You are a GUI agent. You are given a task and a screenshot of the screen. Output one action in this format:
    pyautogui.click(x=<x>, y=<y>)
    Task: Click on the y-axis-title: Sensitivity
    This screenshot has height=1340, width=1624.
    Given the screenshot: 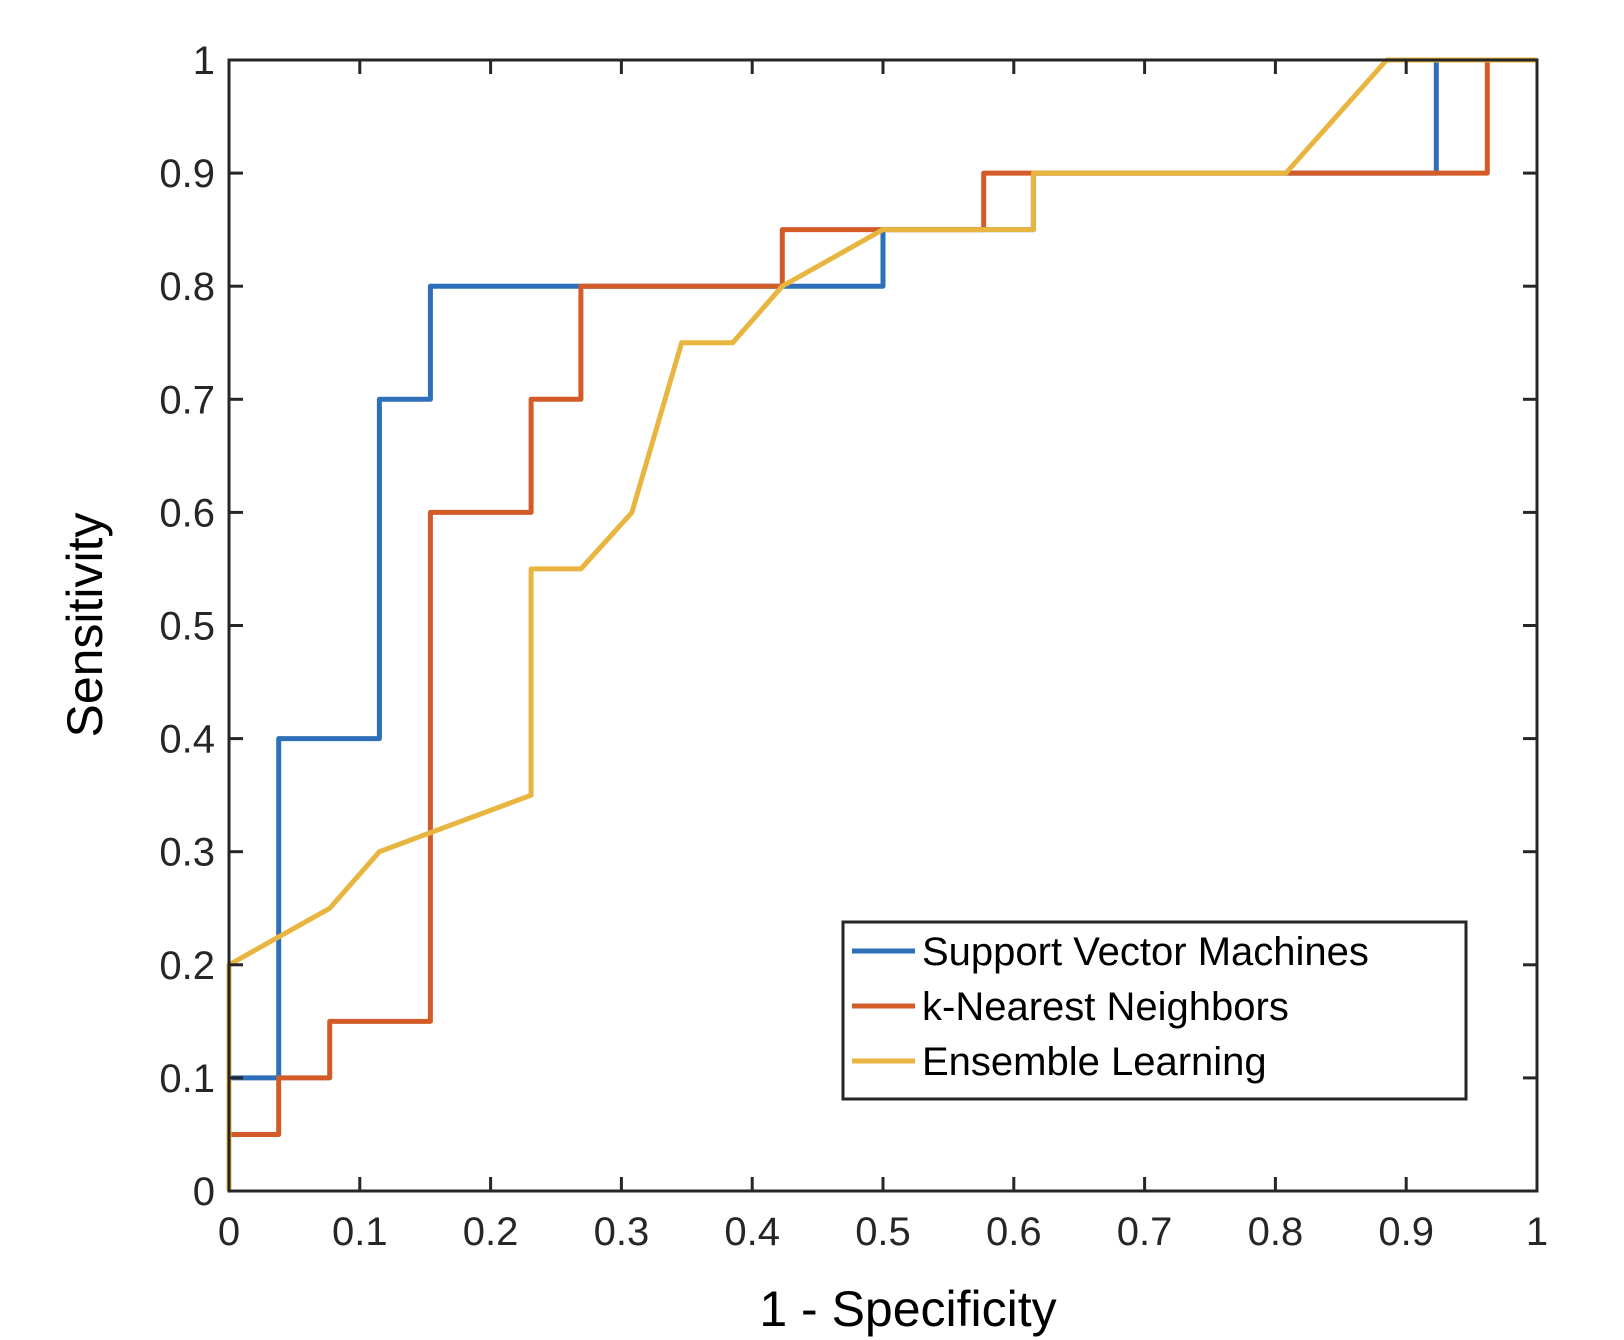 What is the action you would take?
    pyautogui.click(x=85, y=624)
    